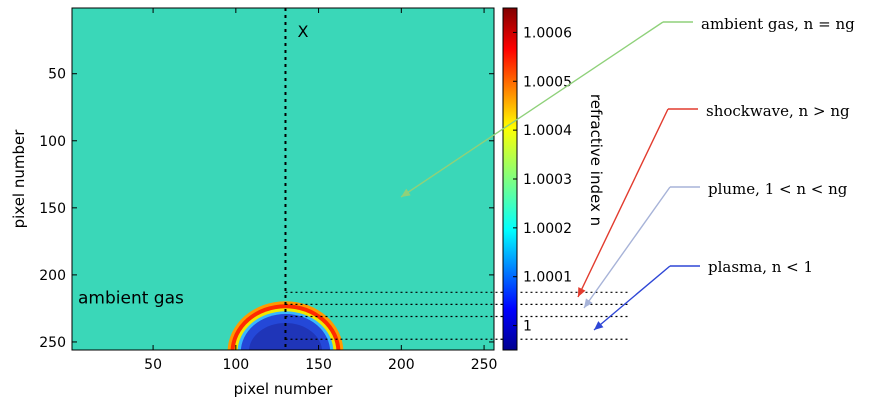 The image size is (883, 411). I want to click on y-tick-label-50: 50, so click(57, 75).